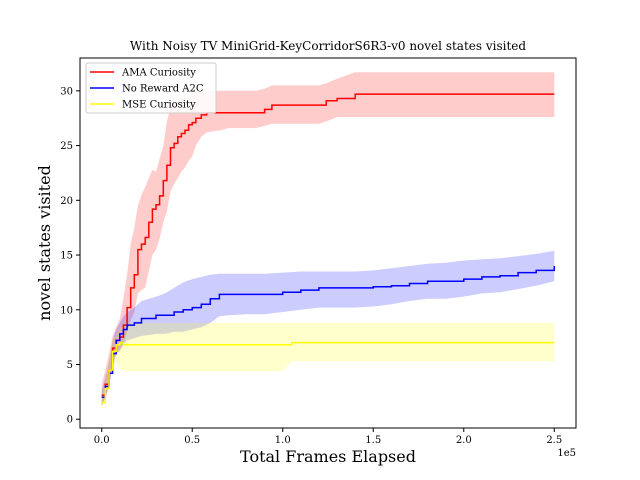  I want to click on x-axis-label: Total Frames Elapsed, so click(328, 456).